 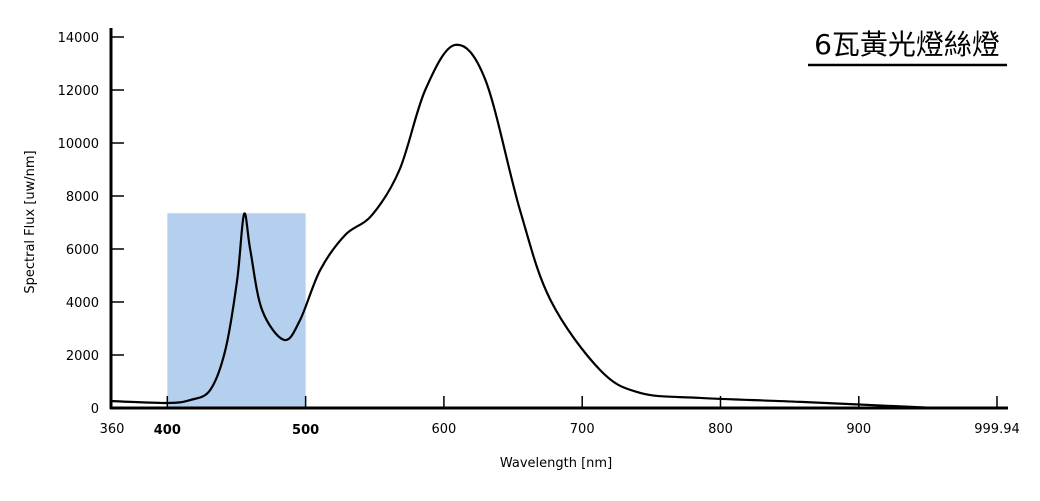 What do you see at coordinates (443, 429) in the screenshot?
I see `x-tick-label: 600` at bounding box center [443, 429].